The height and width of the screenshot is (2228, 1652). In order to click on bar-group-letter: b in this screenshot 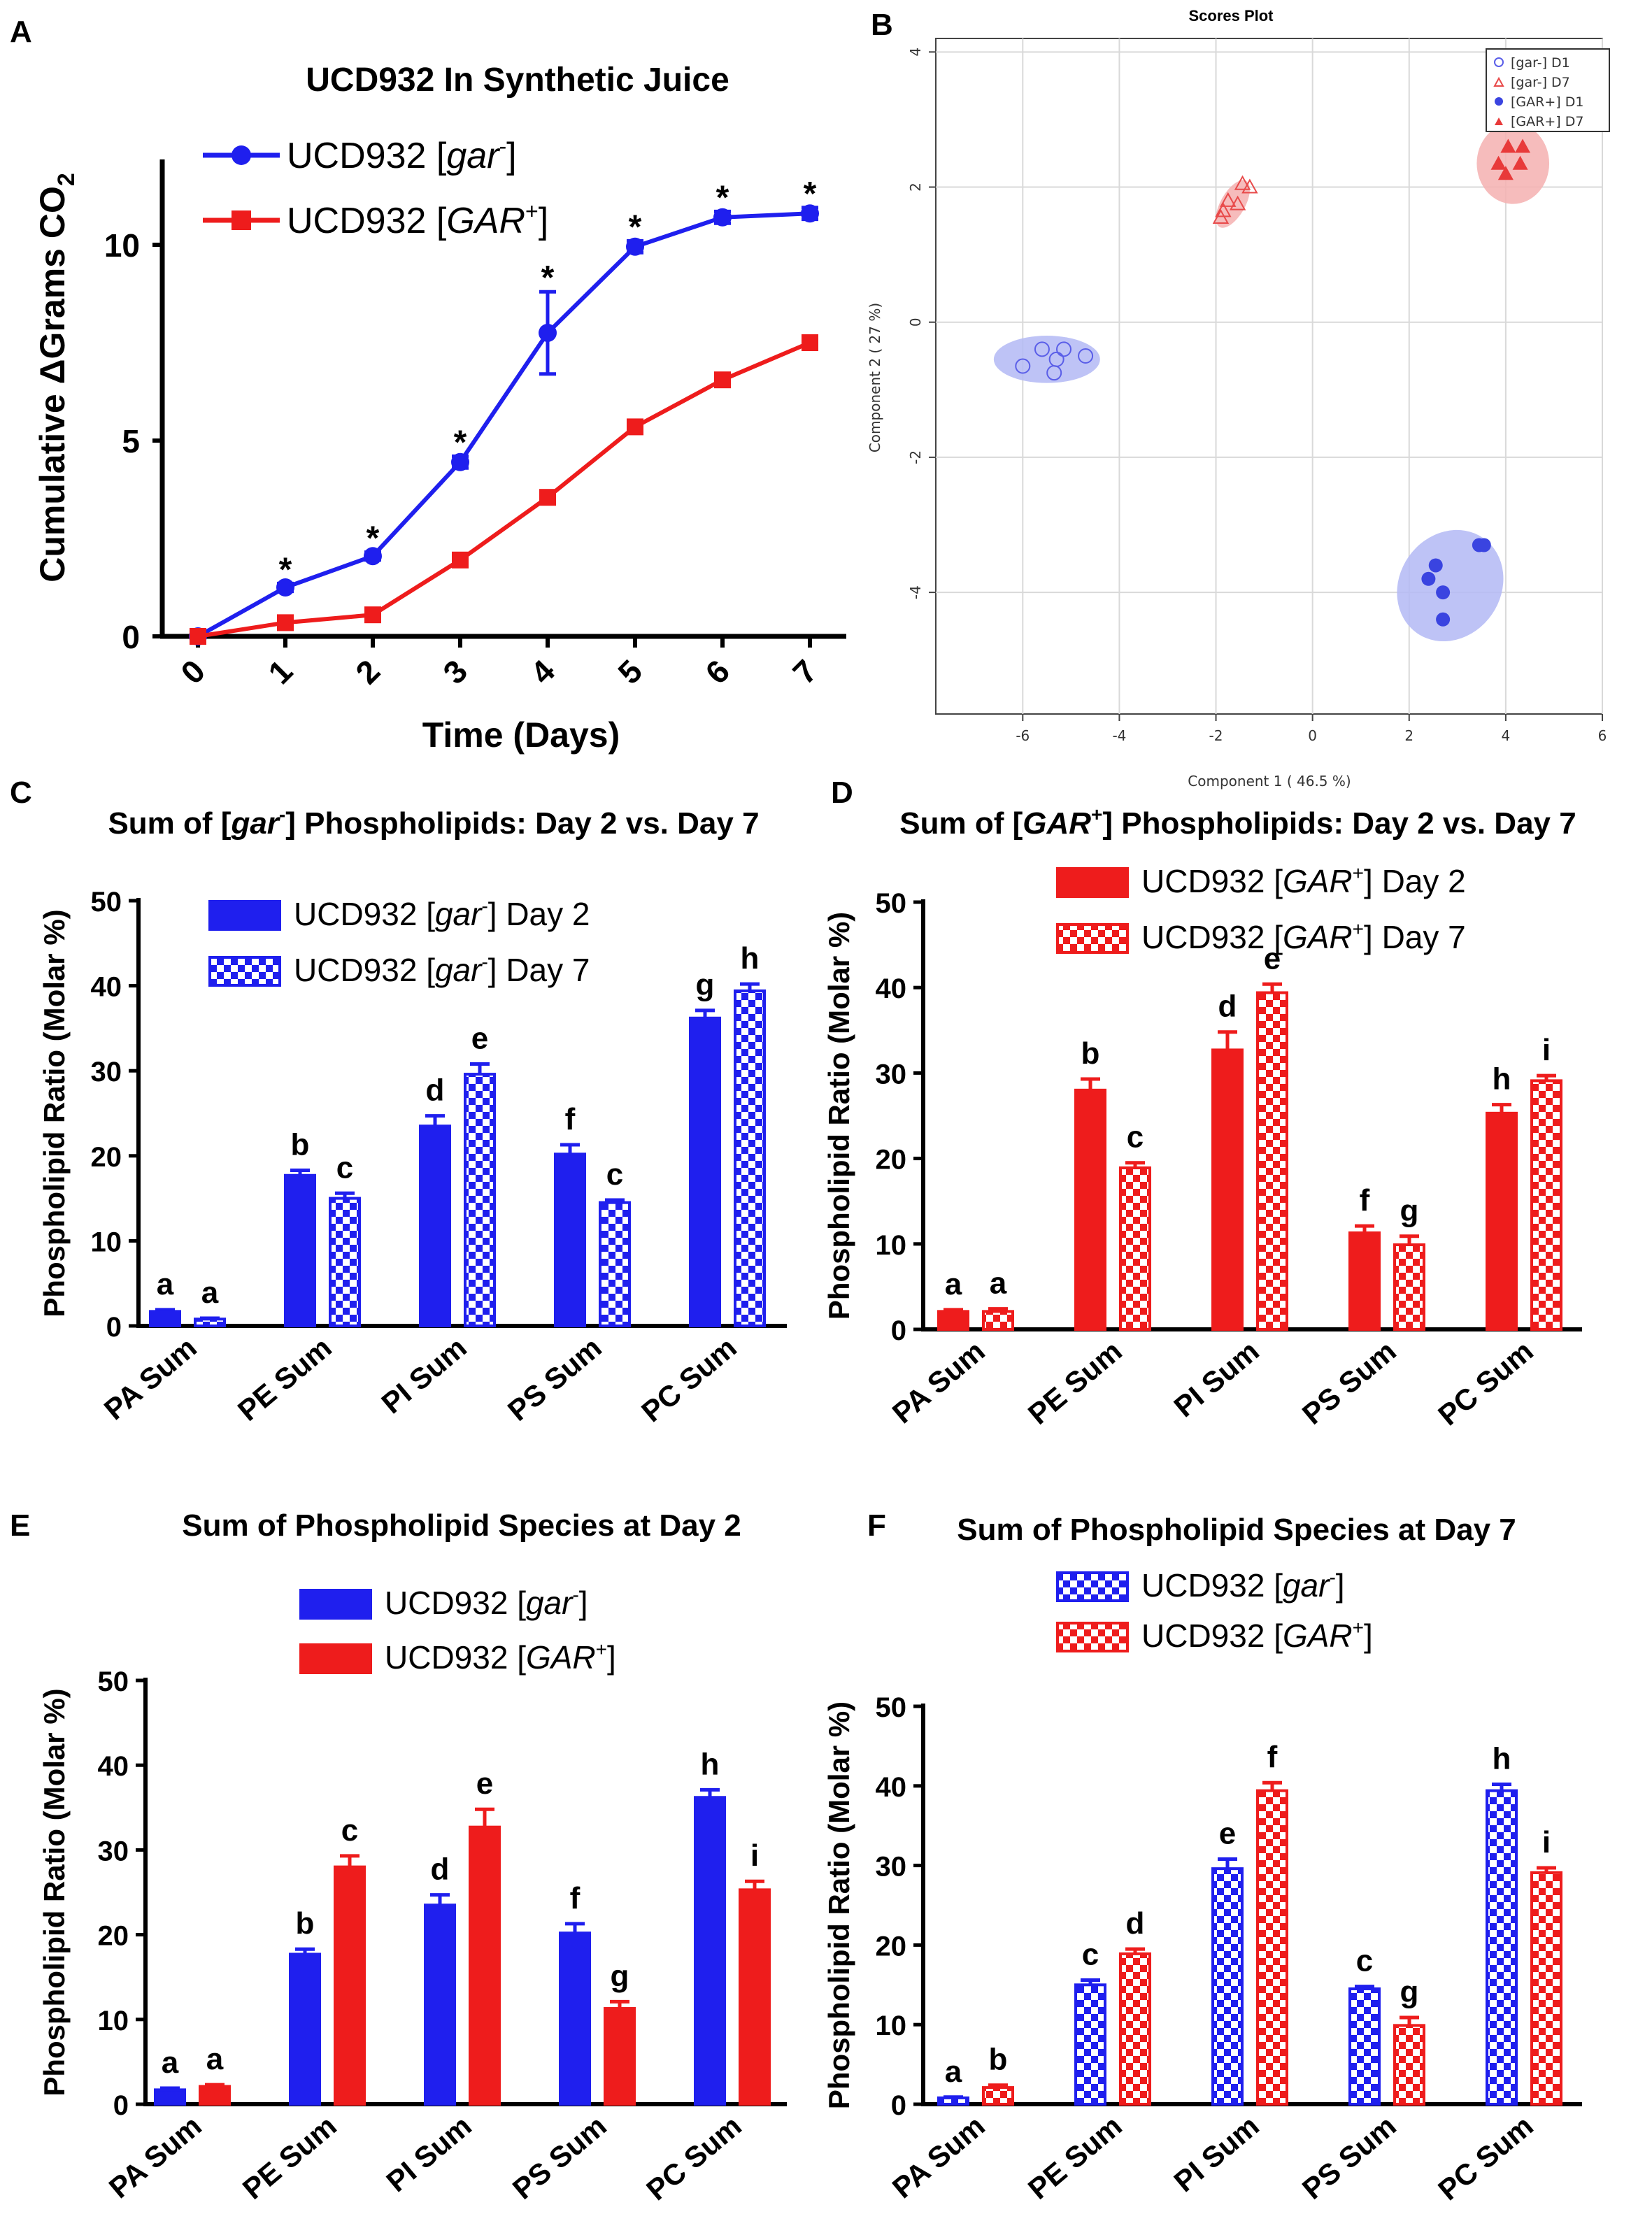, I will do `click(1090, 1053)`.